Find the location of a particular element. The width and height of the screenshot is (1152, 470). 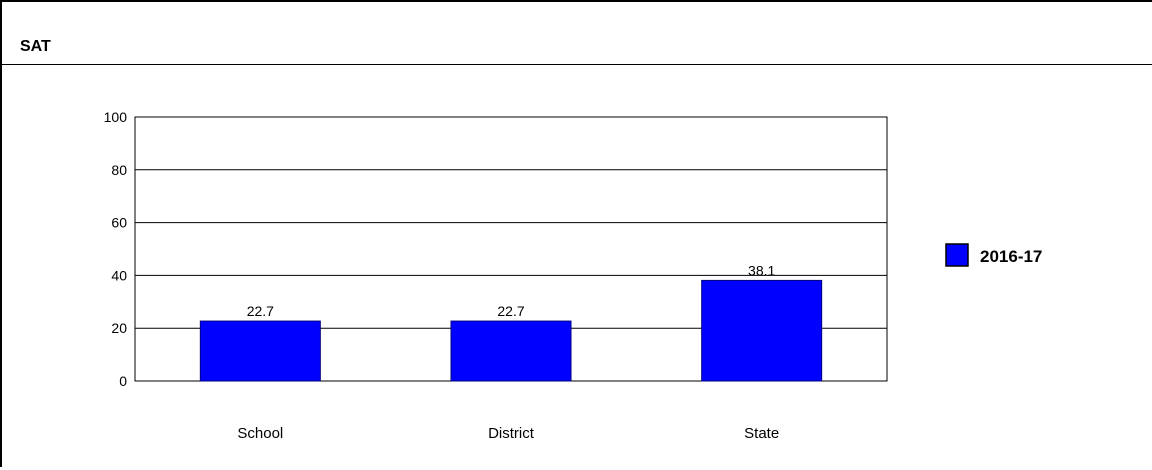

legend-swatch is located at coordinates (957, 255).